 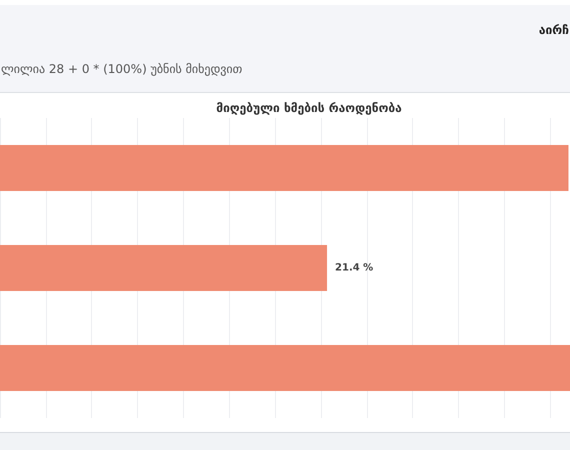 I want to click on data-label: 21.4 %, so click(x=354, y=268).